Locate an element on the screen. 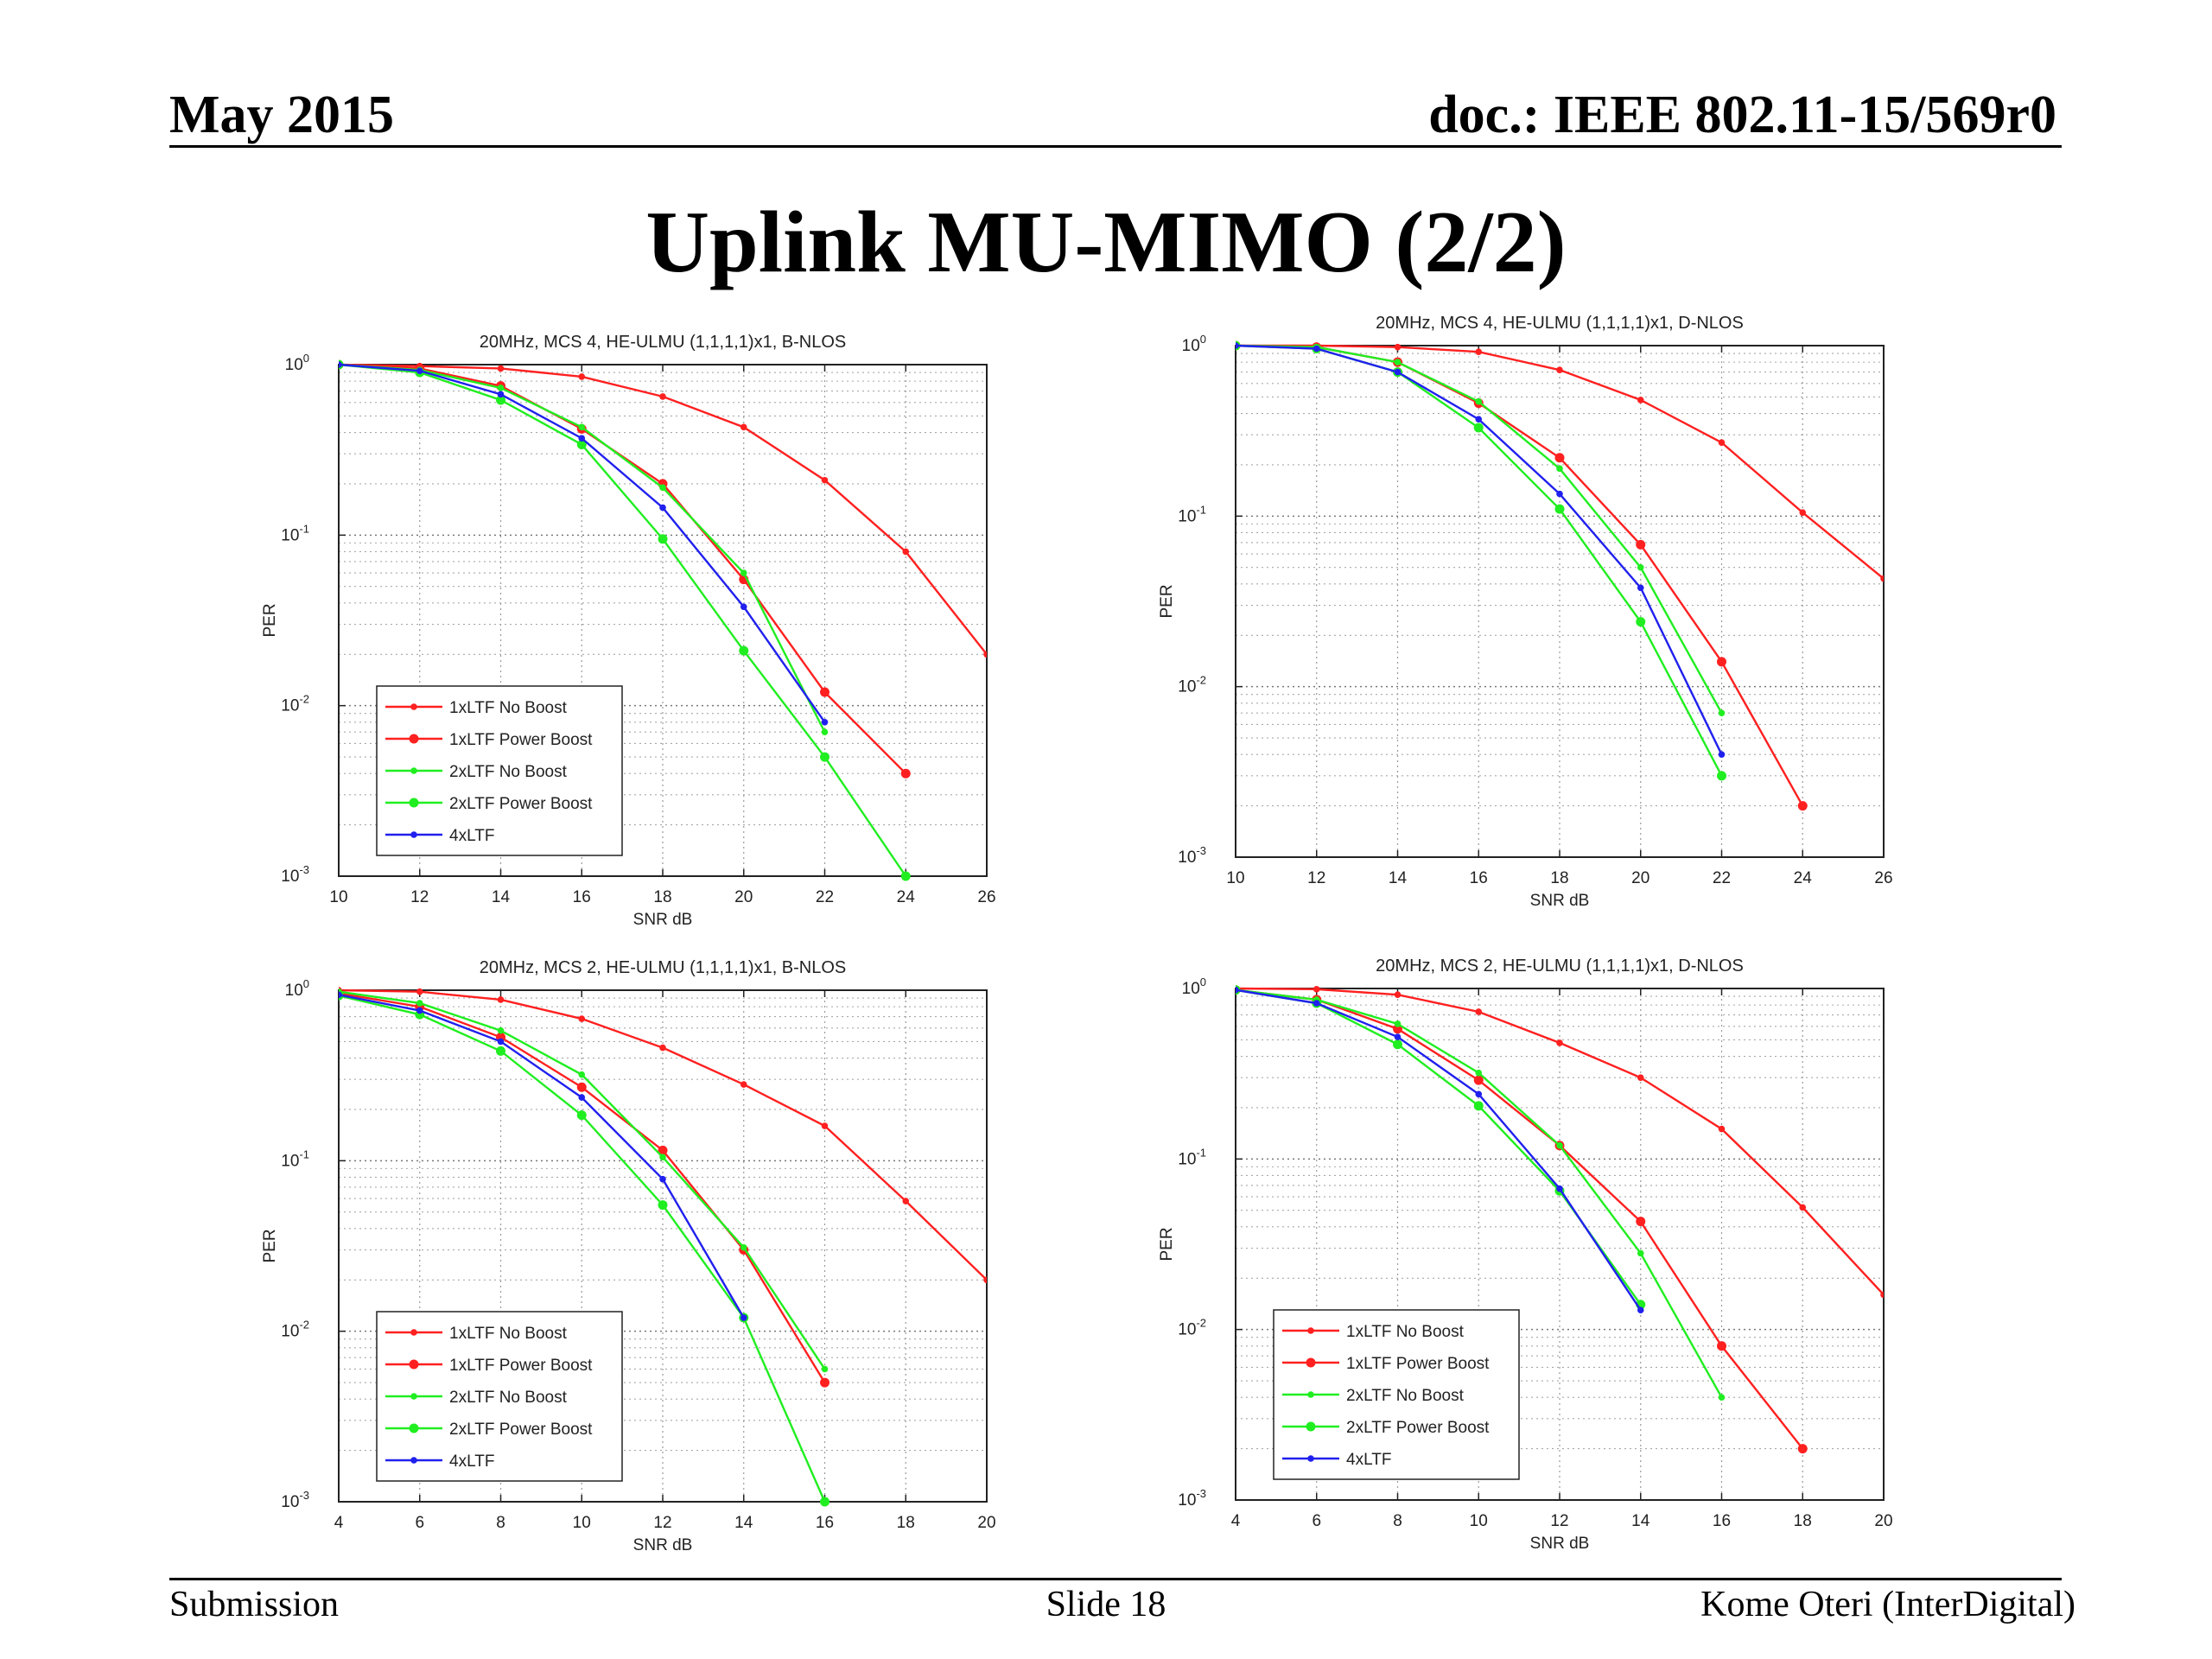 The height and width of the screenshot is (1659, 2212). legend-label: 1xLTF No Boost is located at coordinates (1405, 1332).